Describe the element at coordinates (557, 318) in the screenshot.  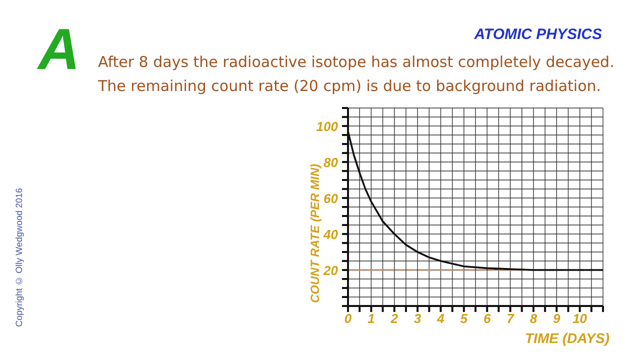
I see `x-tick-label: 9` at that location.